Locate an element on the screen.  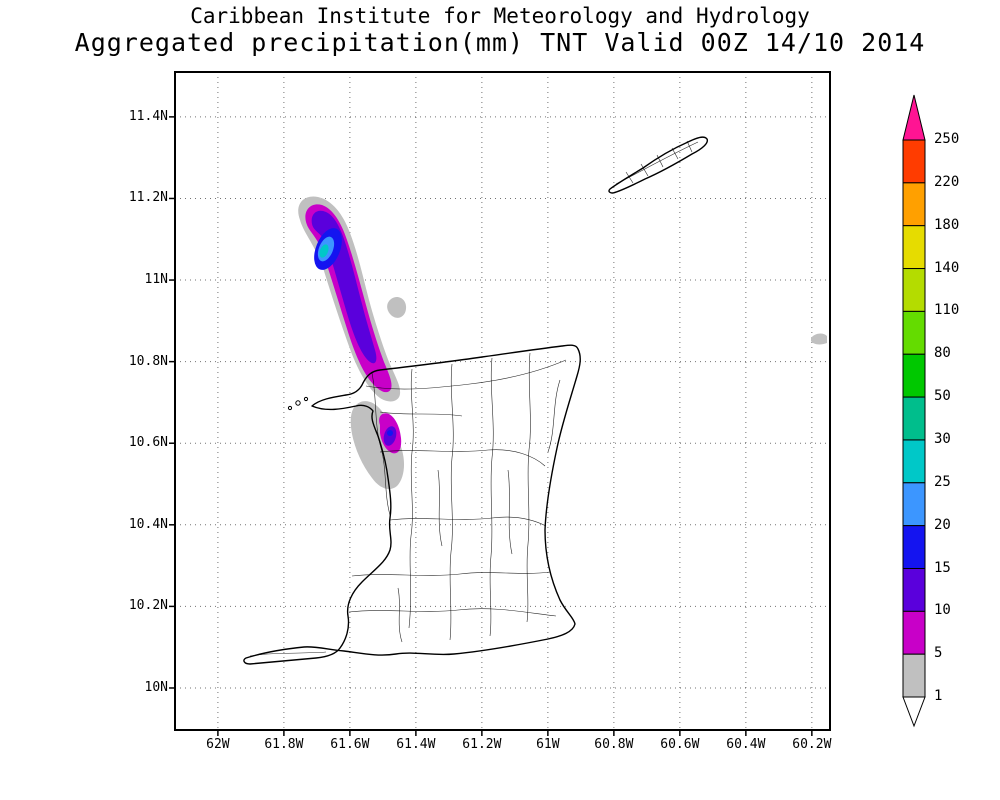
colorbar is located at coordinates (914, 411).